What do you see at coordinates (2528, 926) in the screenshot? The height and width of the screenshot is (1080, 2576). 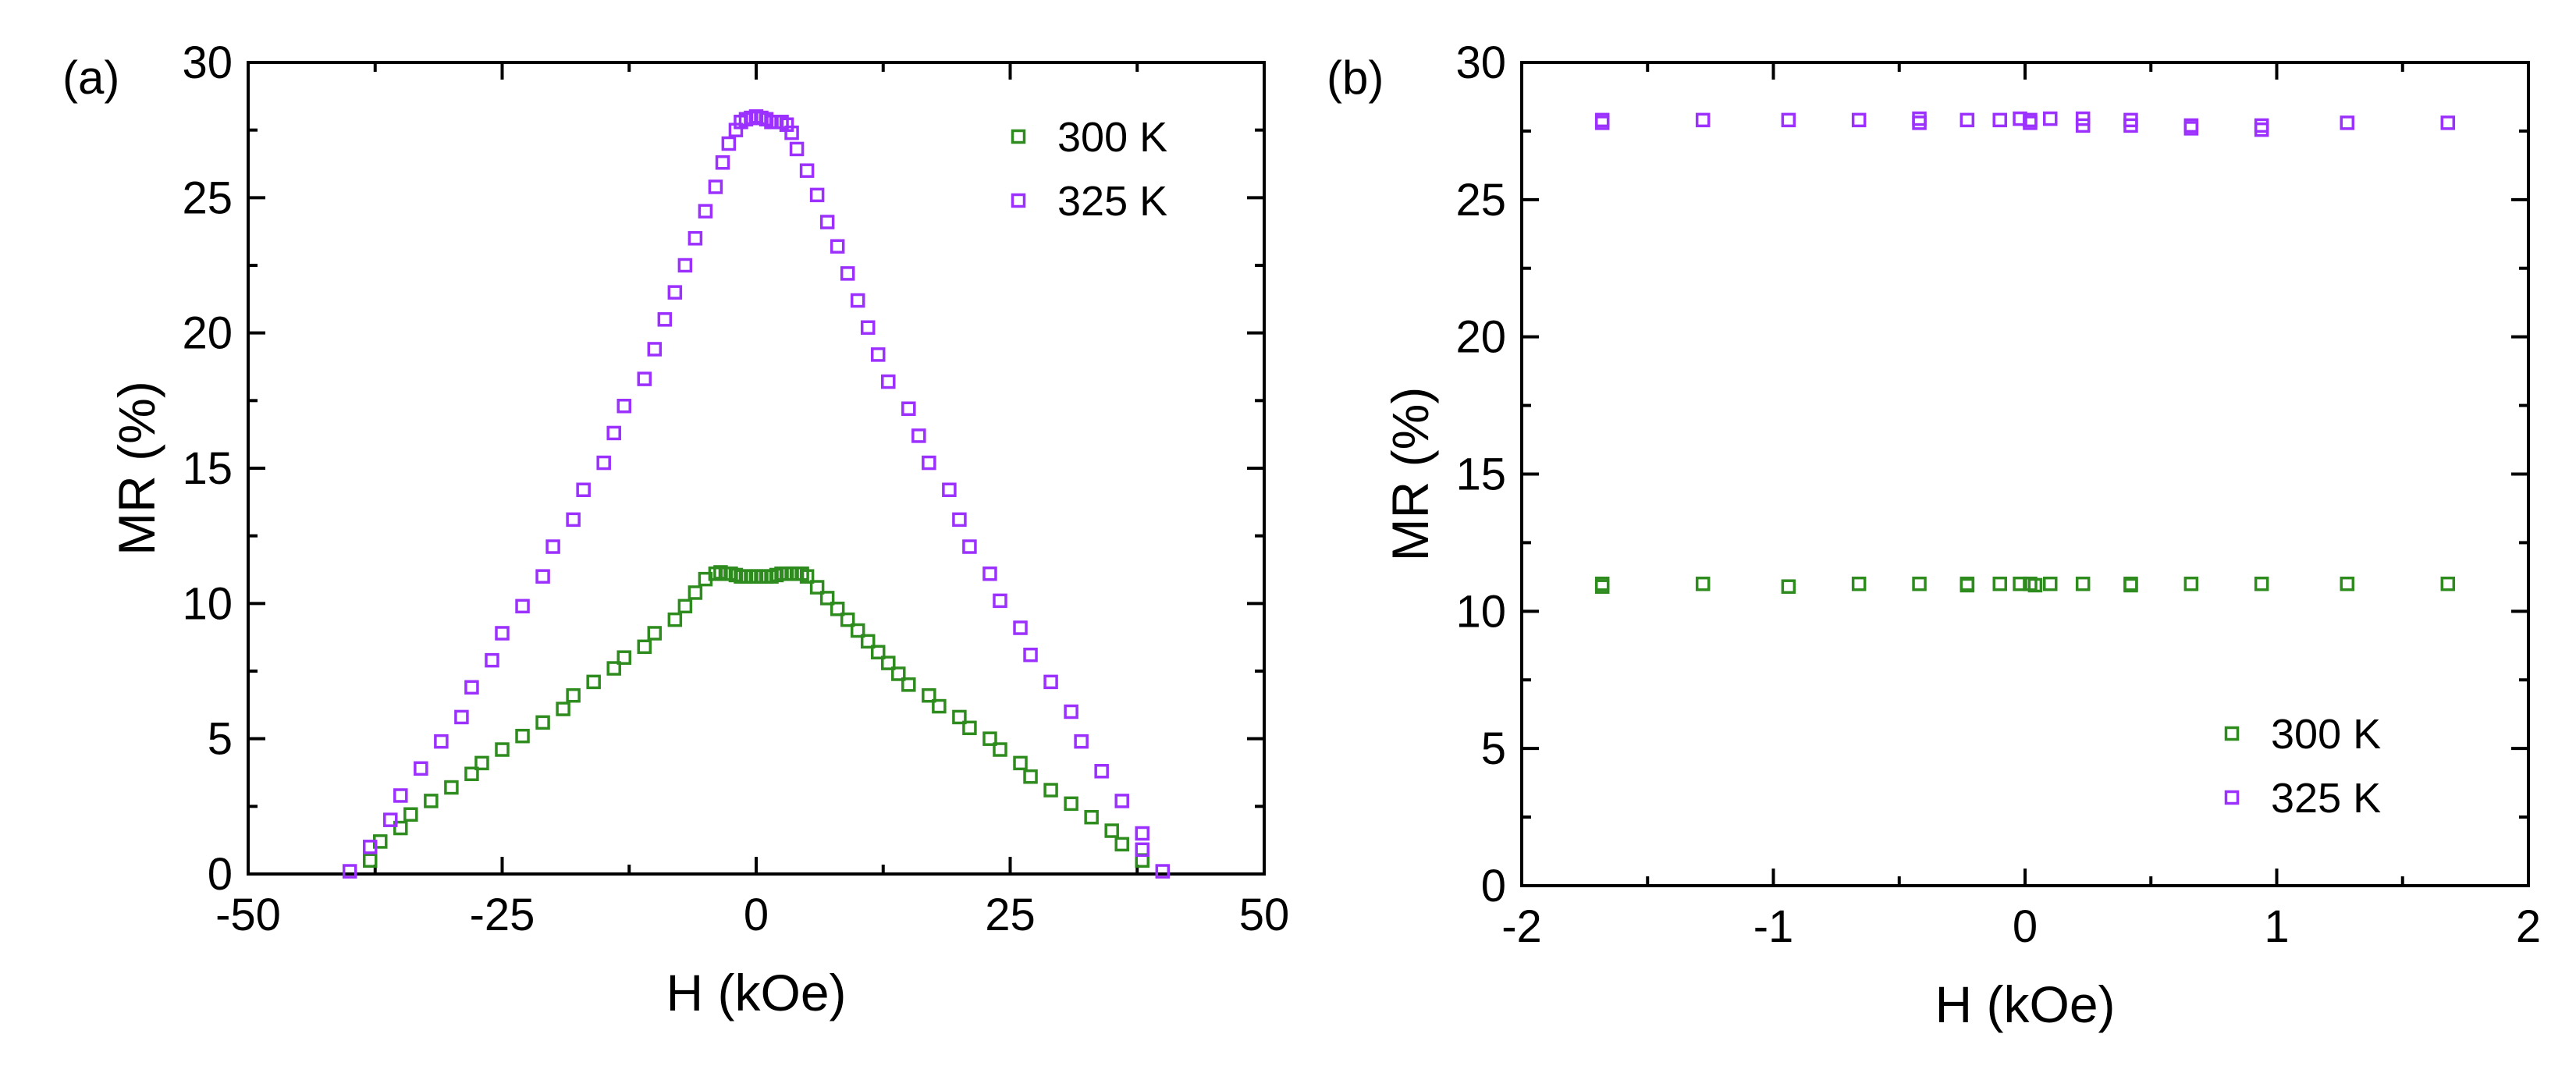 I see `panel-b-x-tick-label: 2` at bounding box center [2528, 926].